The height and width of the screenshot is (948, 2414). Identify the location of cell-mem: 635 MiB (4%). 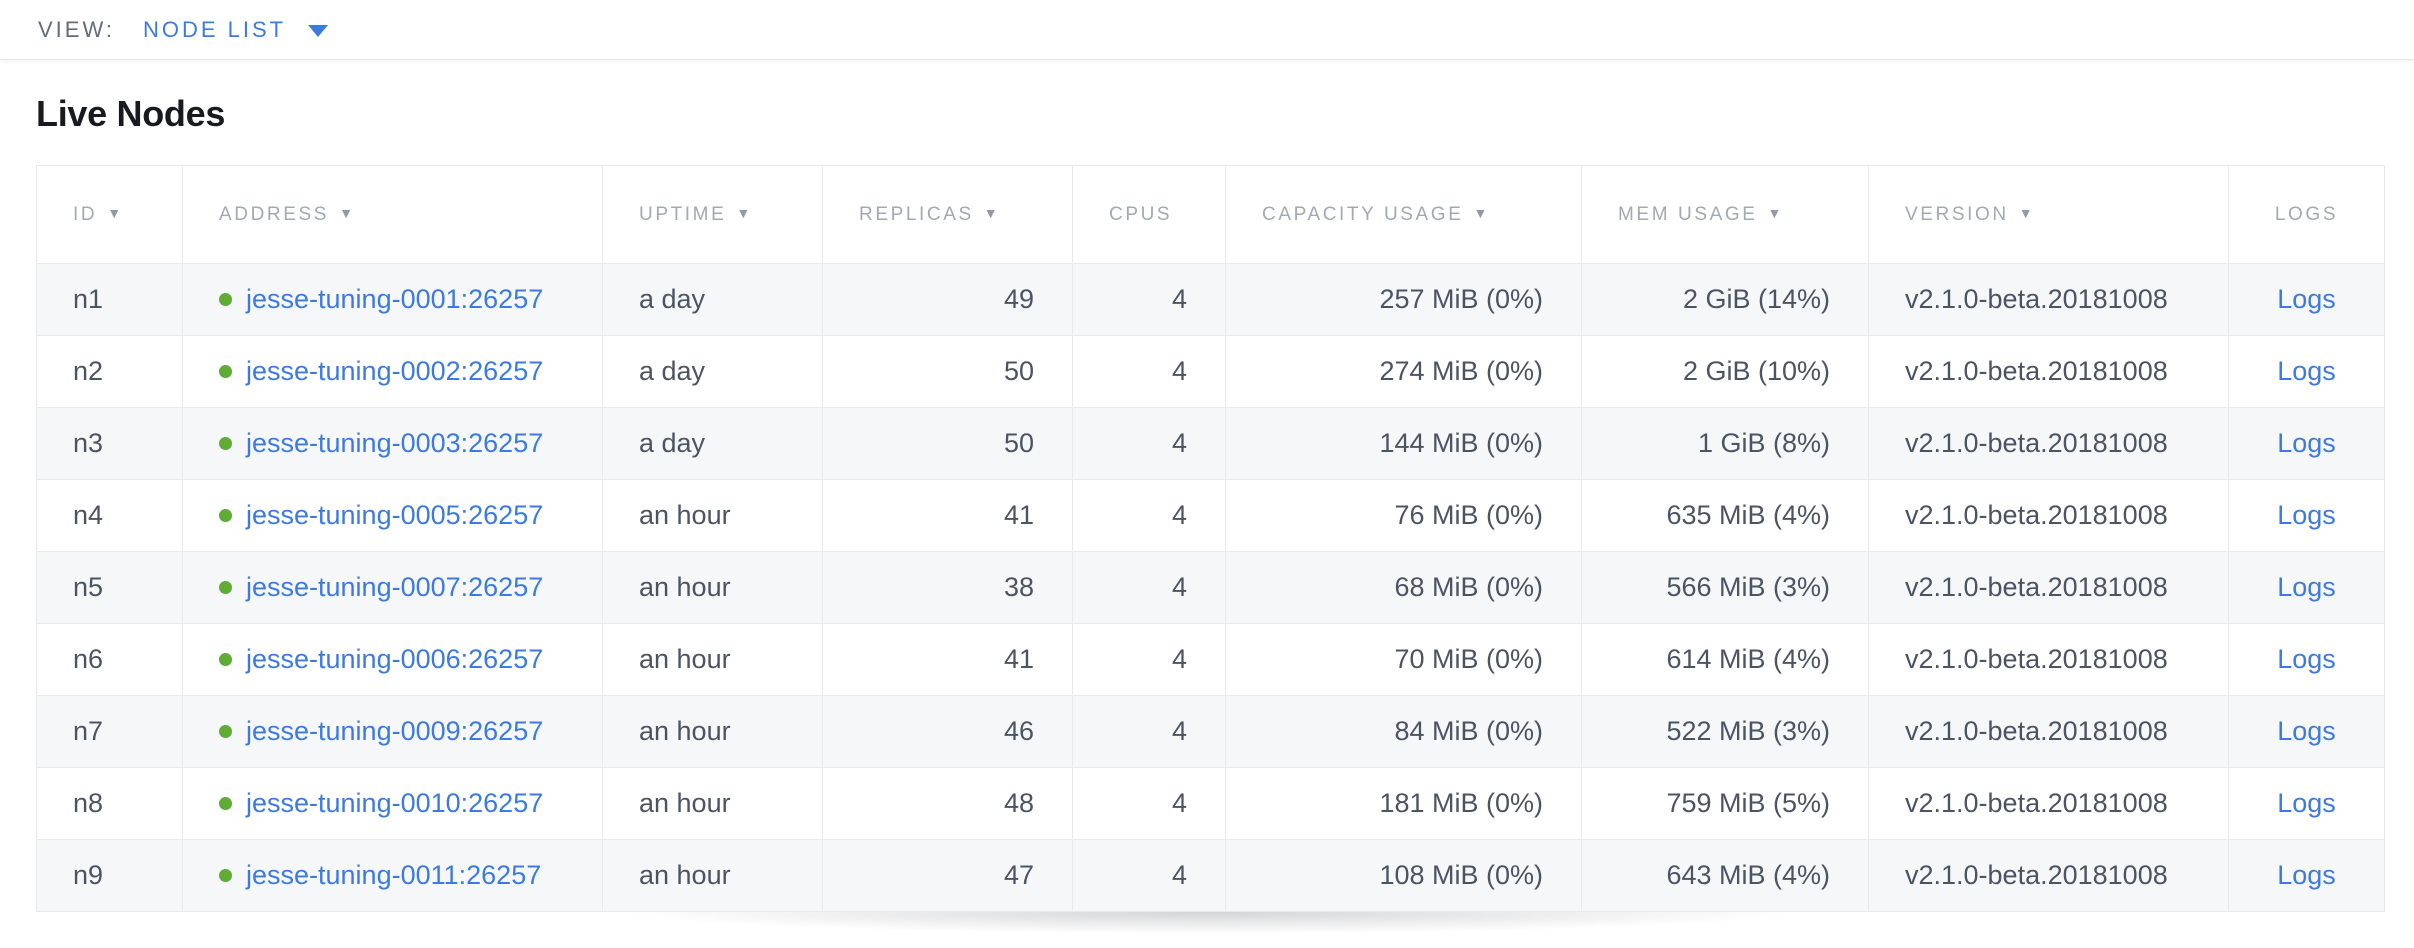
(1725, 515).